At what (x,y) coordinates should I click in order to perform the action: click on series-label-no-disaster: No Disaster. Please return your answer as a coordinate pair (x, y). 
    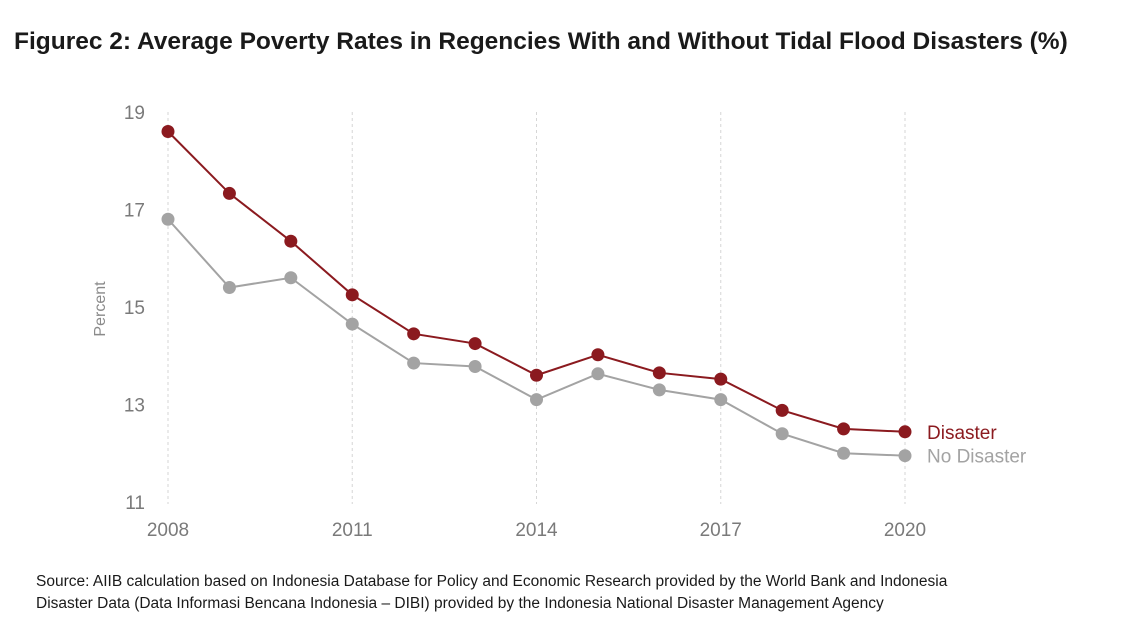
    Looking at the image, I should click on (977, 457).